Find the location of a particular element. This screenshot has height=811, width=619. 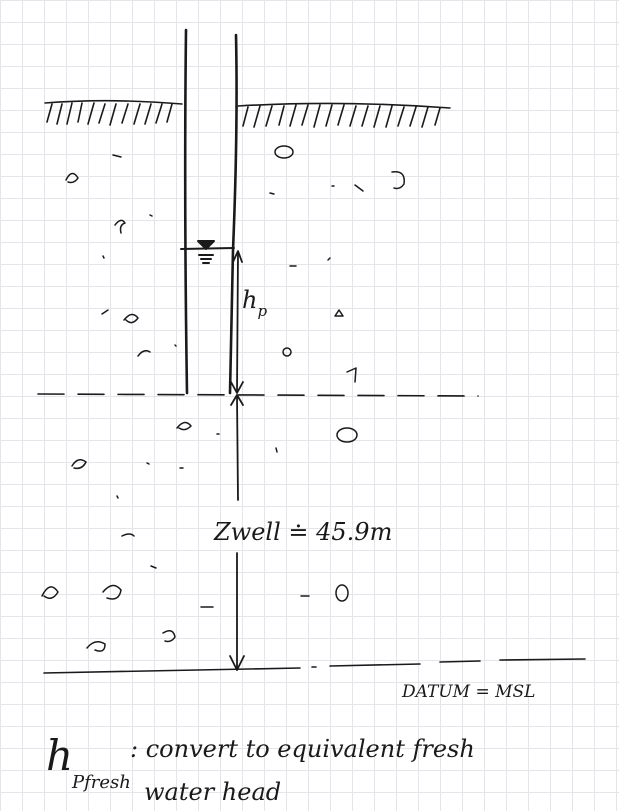

ground-surface-right is located at coordinates (344, 115).